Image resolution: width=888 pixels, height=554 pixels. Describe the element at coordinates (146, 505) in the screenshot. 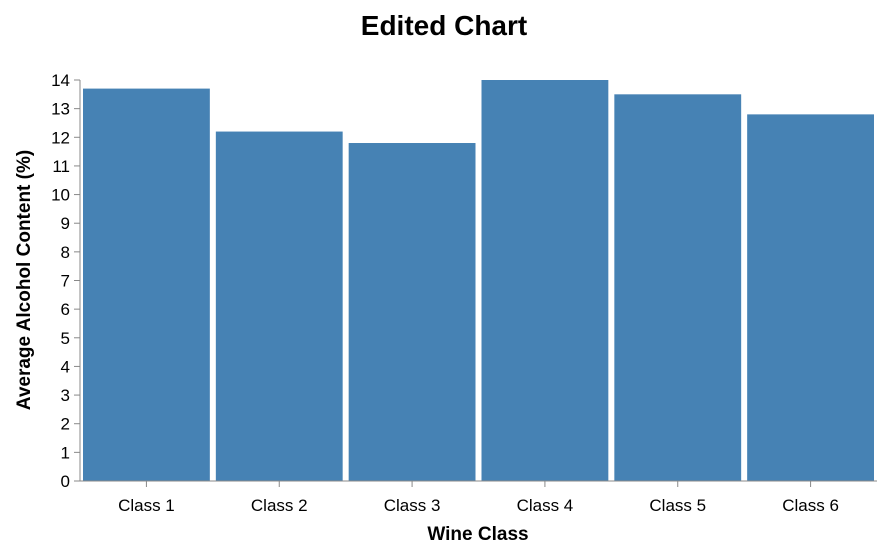

I see `x-tick-label: Class 1` at that location.